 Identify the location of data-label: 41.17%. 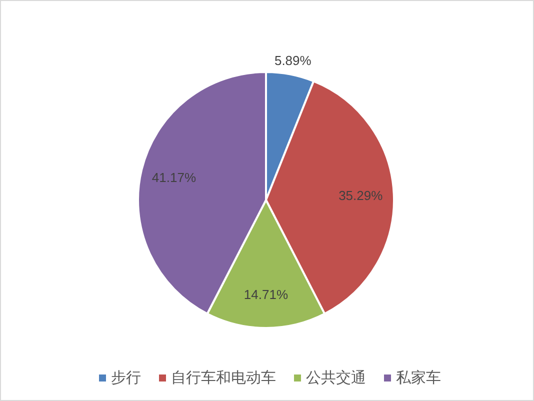
(174, 178).